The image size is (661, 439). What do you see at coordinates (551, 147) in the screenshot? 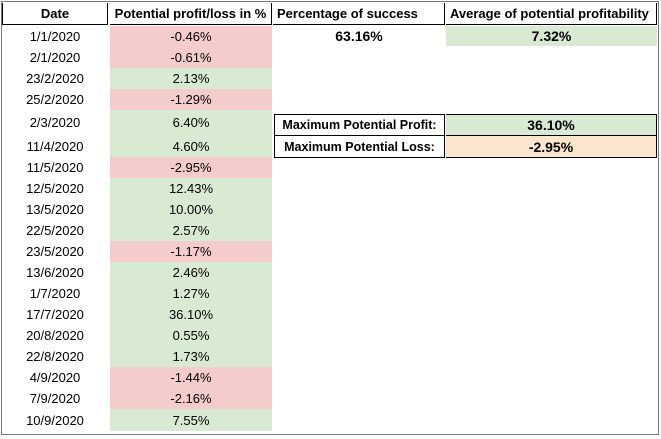
I see `max-loss-value: -2.95%` at bounding box center [551, 147].